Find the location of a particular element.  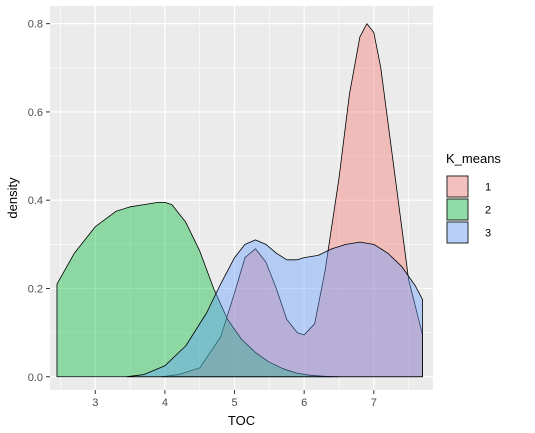

legend-label-series-1: 1 is located at coordinates (488, 188).